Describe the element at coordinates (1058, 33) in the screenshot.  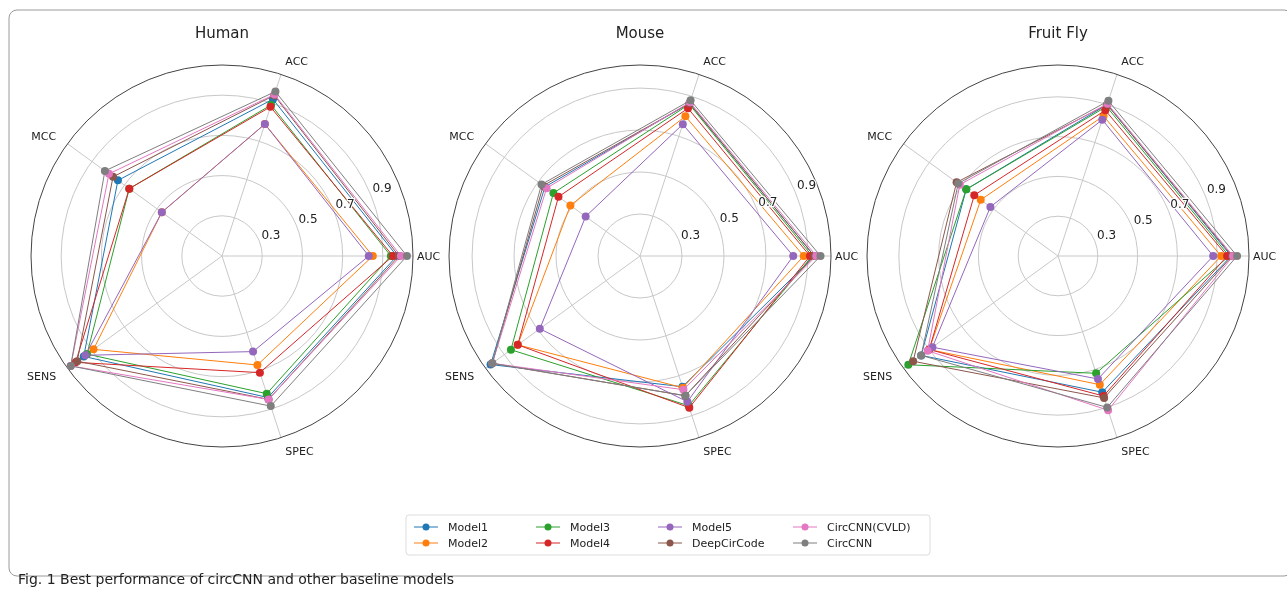
I see `chart-title: Fruit Fly` at that location.